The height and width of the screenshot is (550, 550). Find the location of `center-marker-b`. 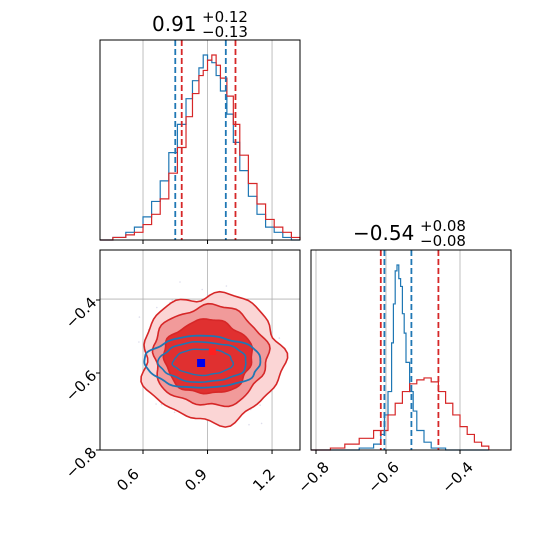

center-marker-b is located at coordinates (201, 363).